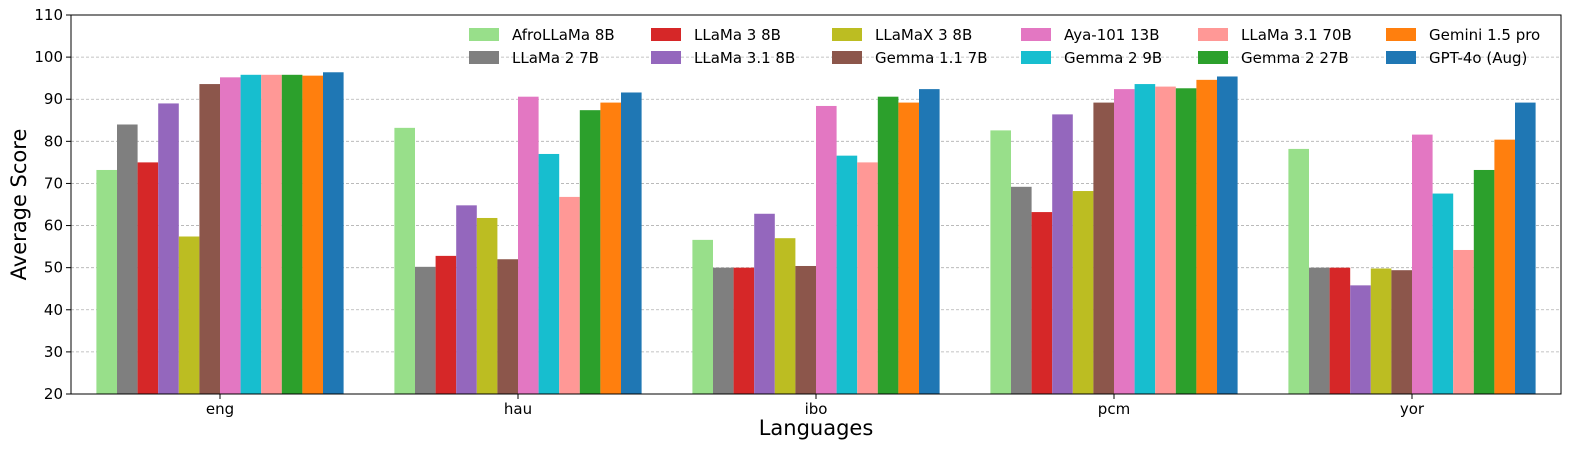 The image size is (1578, 451). I want to click on bar-pcm-llama-3-1-8b, so click(1062, 254).